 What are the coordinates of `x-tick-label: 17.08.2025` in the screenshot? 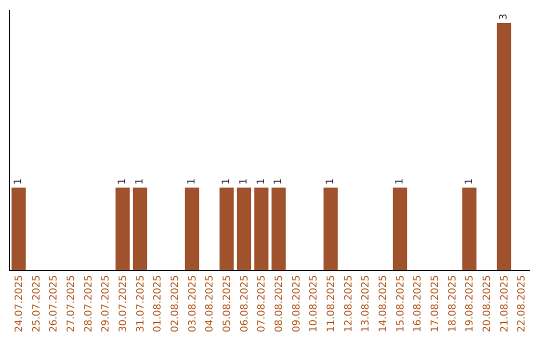 It's located at (435, 303).